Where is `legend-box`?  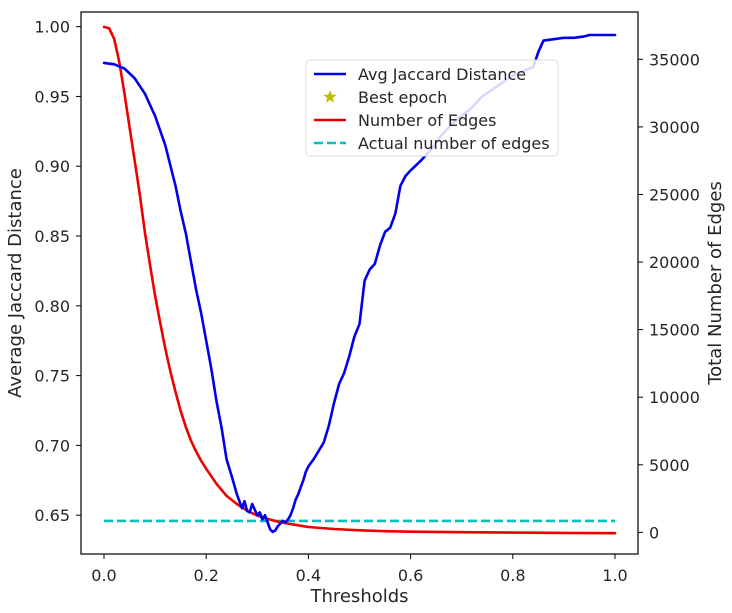
legend-box is located at coordinates (432, 108).